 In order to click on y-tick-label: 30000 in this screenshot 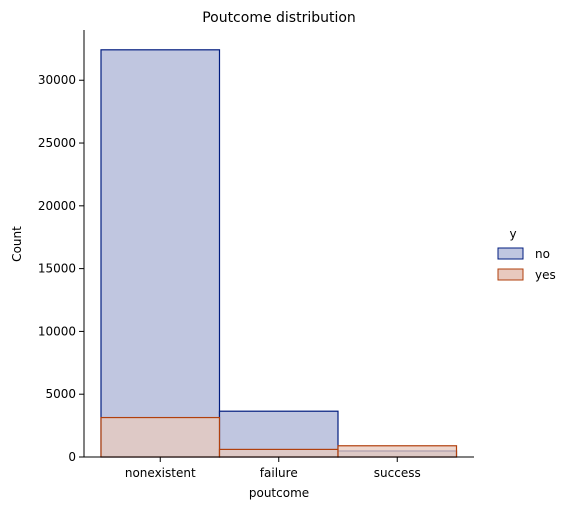, I will do `click(57, 80)`.